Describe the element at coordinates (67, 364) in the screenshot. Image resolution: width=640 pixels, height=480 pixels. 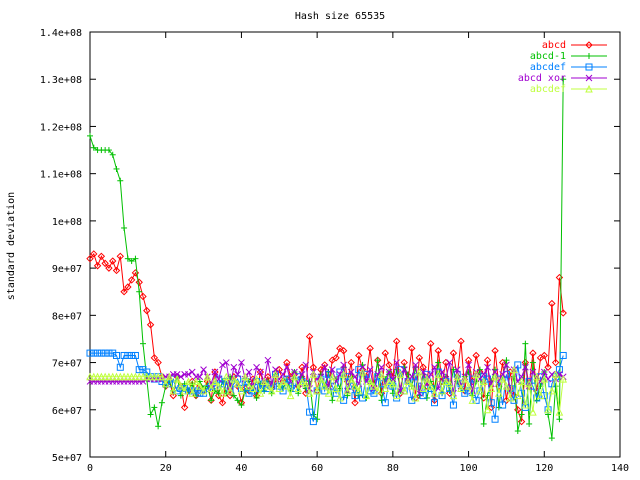
I see `y-tick-label: 7e+07` at that location.